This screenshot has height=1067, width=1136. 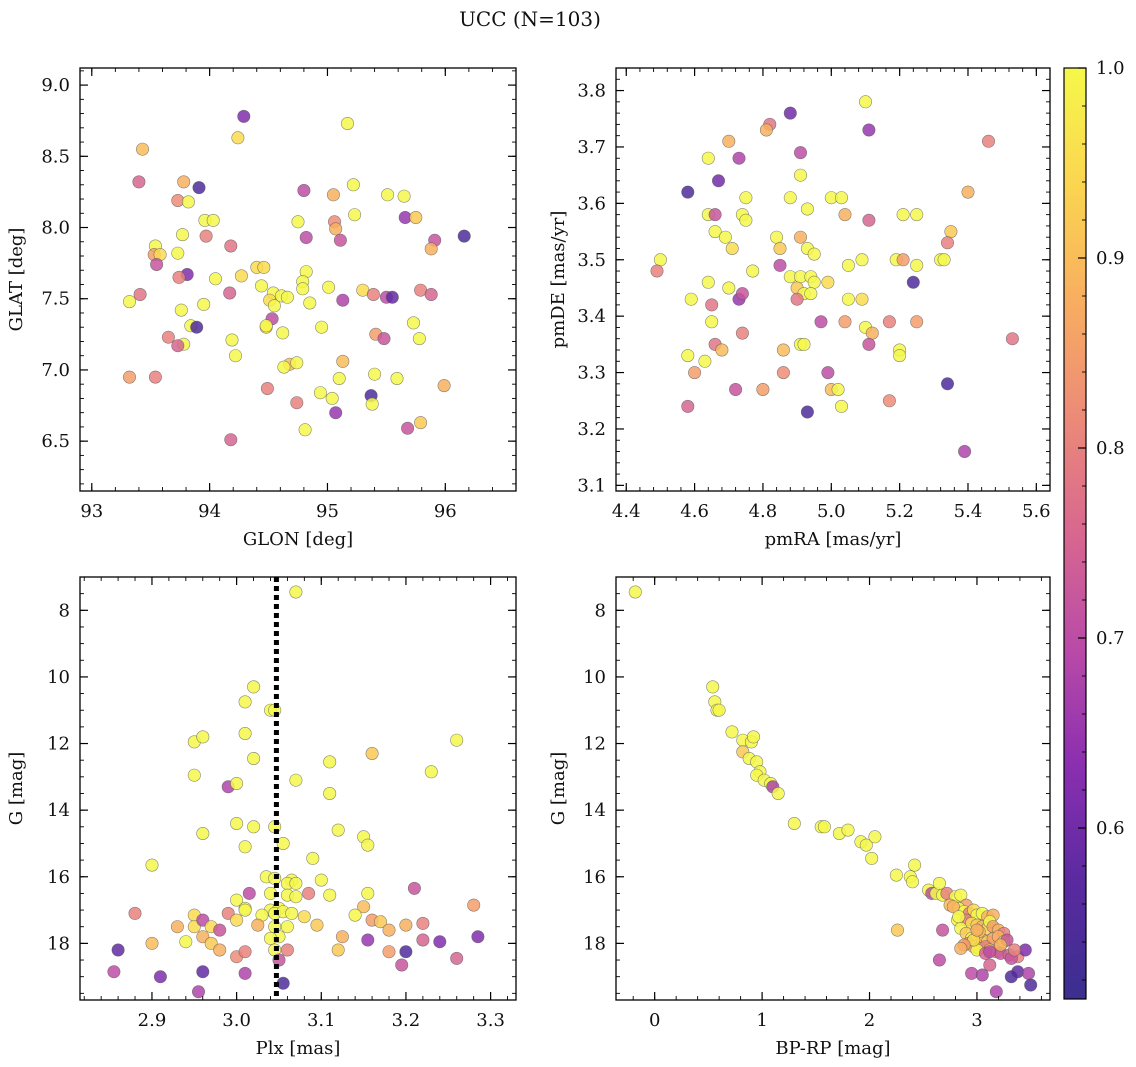 What do you see at coordinates (654, 1020) in the screenshot?
I see `x-tick-label: 0` at bounding box center [654, 1020].